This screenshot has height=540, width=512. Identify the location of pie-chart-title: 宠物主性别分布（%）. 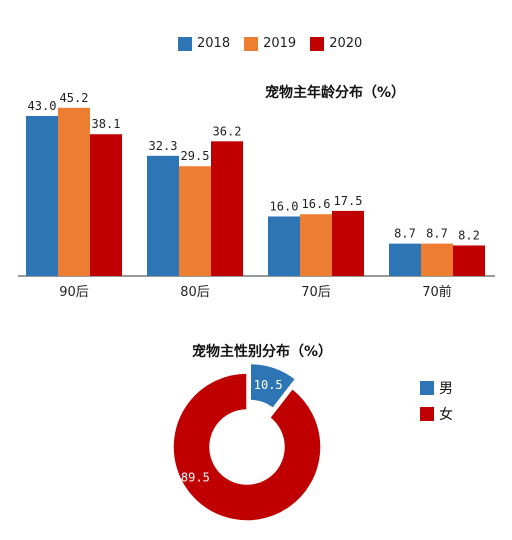
(262, 352).